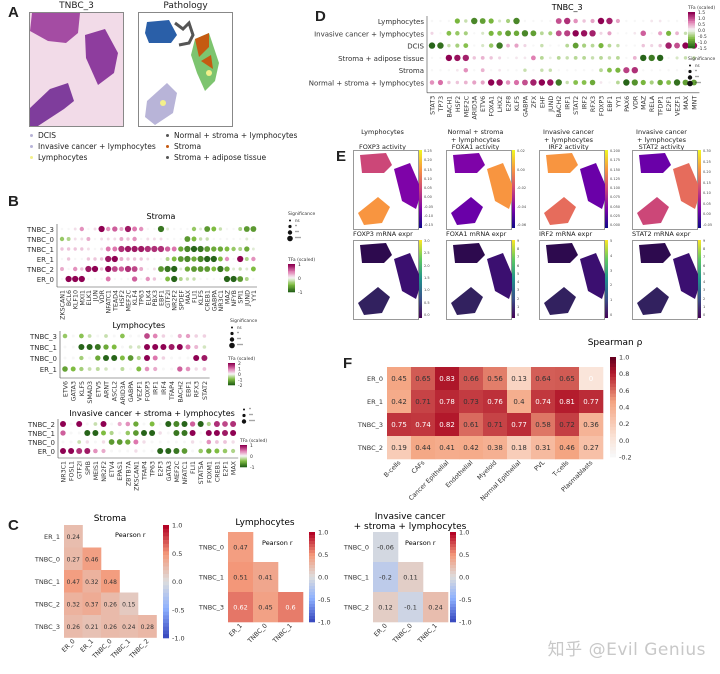 The image size is (720, 674). What do you see at coordinates (428, 178) in the screenshot?
I see `colorbar-tick-label: 0.10` at bounding box center [428, 178].